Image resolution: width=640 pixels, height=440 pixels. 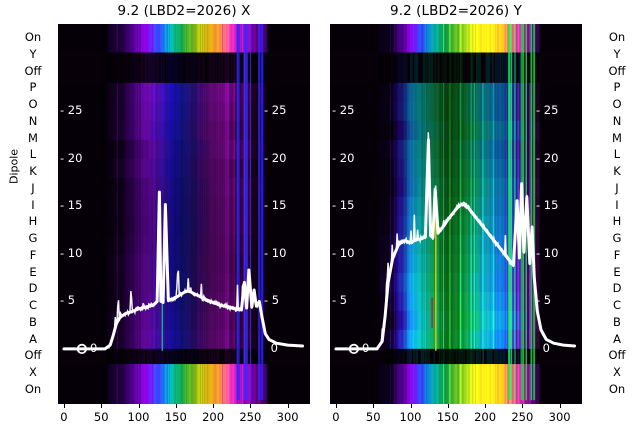 I want to click on profile-trace-x, so click(x=183, y=272).